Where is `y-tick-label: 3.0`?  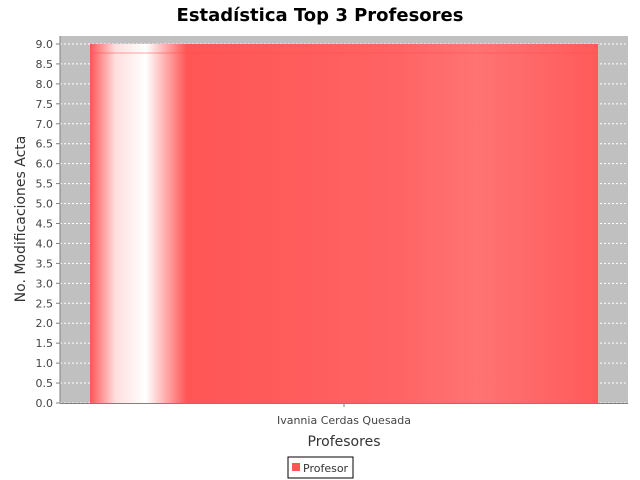
y-tick-label: 3.0 is located at coordinates (45, 283).